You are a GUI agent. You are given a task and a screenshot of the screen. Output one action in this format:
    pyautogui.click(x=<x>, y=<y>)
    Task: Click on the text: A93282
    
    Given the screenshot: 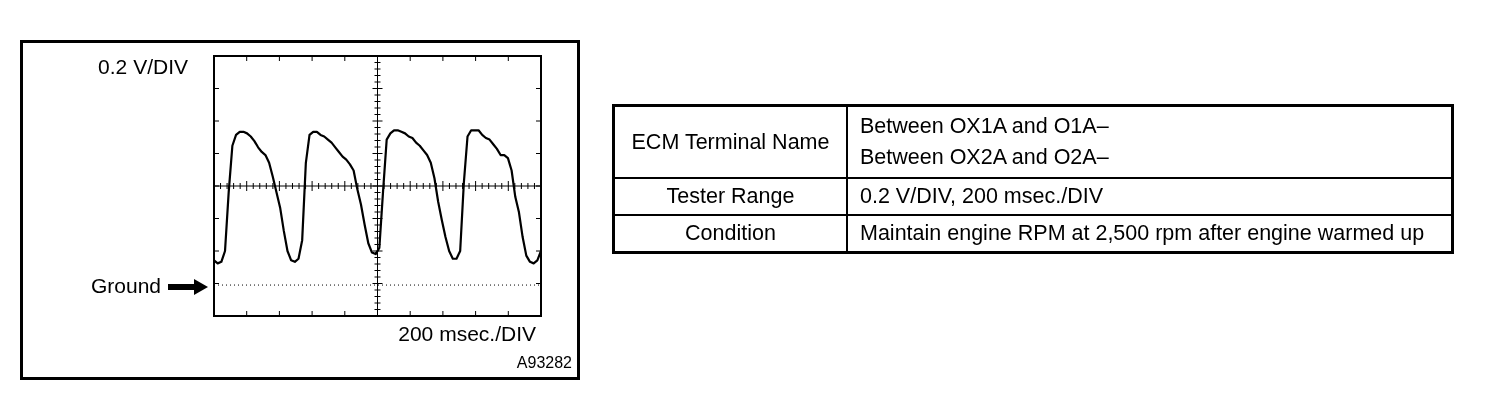 What is the action you would take?
    pyautogui.click(x=544, y=362)
    